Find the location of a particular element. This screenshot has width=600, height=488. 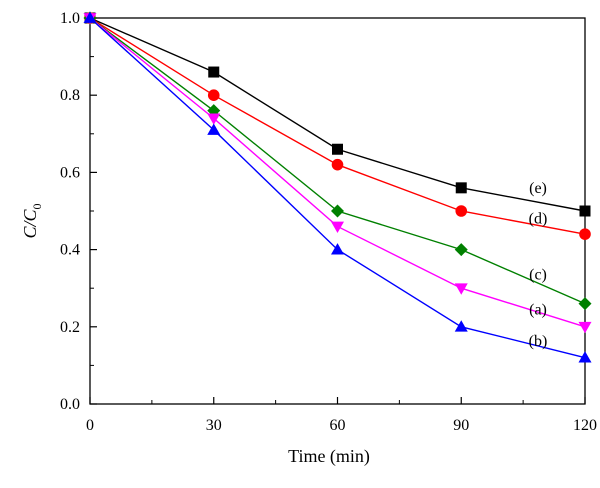

y-axis-label: C/C0 is located at coordinates (32, 220).